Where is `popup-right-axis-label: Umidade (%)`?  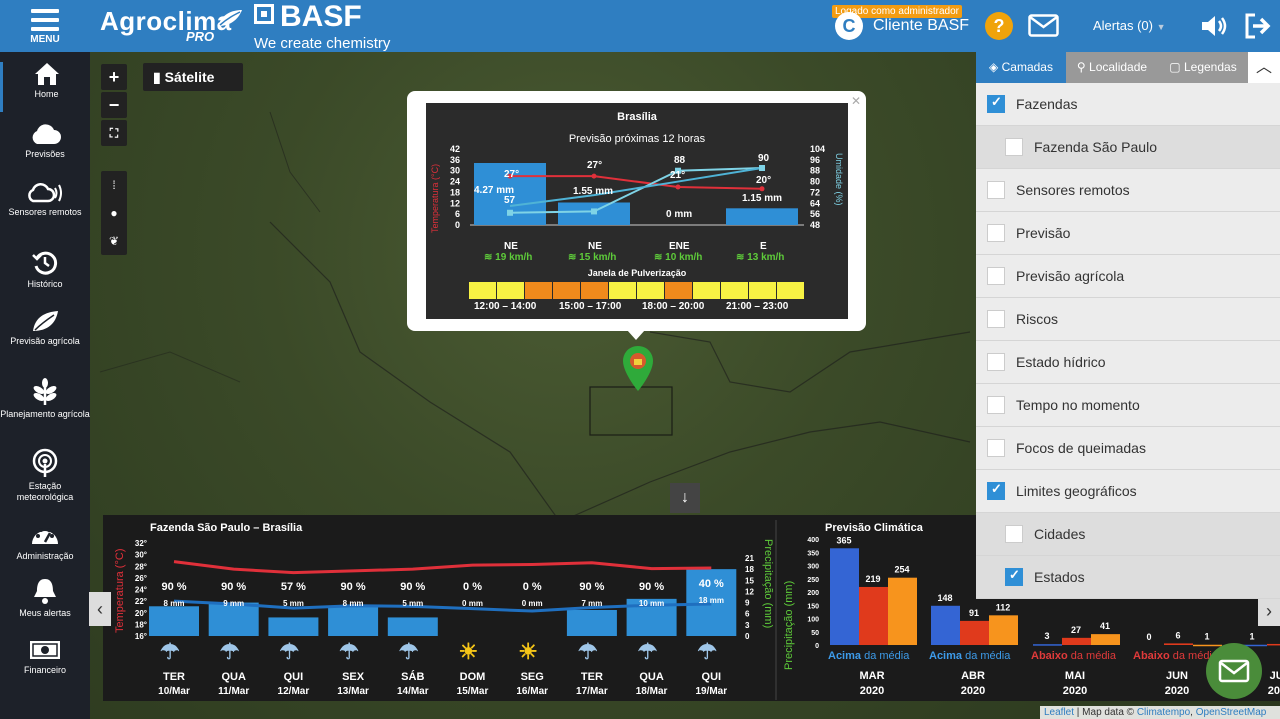
popup-right-axis-label: Umidade (%) is located at coordinates (839, 179).